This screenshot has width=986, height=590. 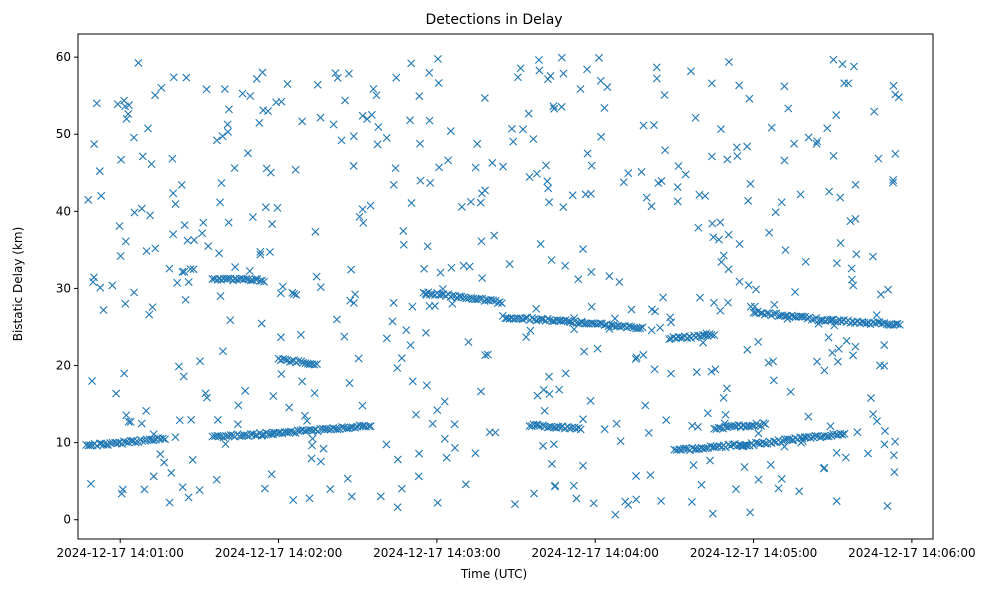 What do you see at coordinates (493, 574) in the screenshot?
I see `x-axis-label: Time (UTC)` at bounding box center [493, 574].